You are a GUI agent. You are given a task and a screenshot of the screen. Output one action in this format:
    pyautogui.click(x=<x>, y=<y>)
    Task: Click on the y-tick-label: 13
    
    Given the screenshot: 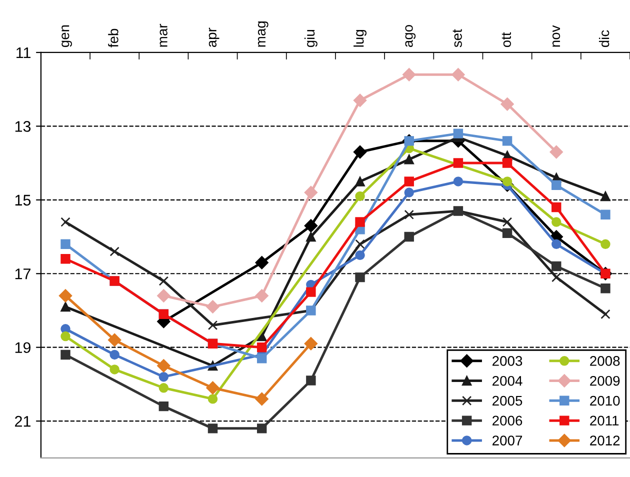 What is the action you would take?
    pyautogui.click(x=23, y=126)
    